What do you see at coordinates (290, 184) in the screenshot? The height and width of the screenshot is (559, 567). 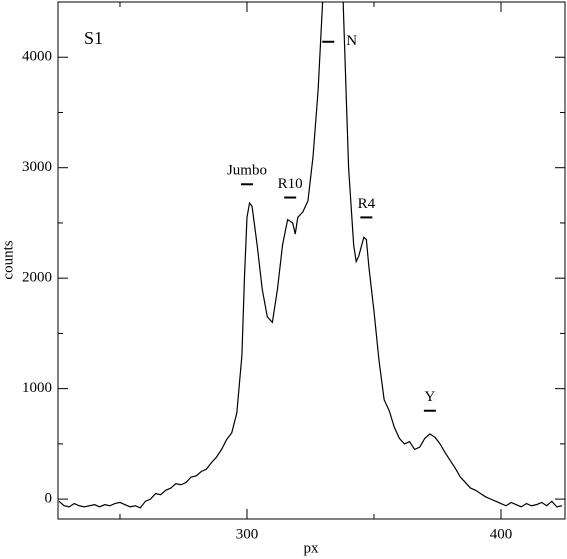 I see `annotation-label: R10` at bounding box center [290, 184].